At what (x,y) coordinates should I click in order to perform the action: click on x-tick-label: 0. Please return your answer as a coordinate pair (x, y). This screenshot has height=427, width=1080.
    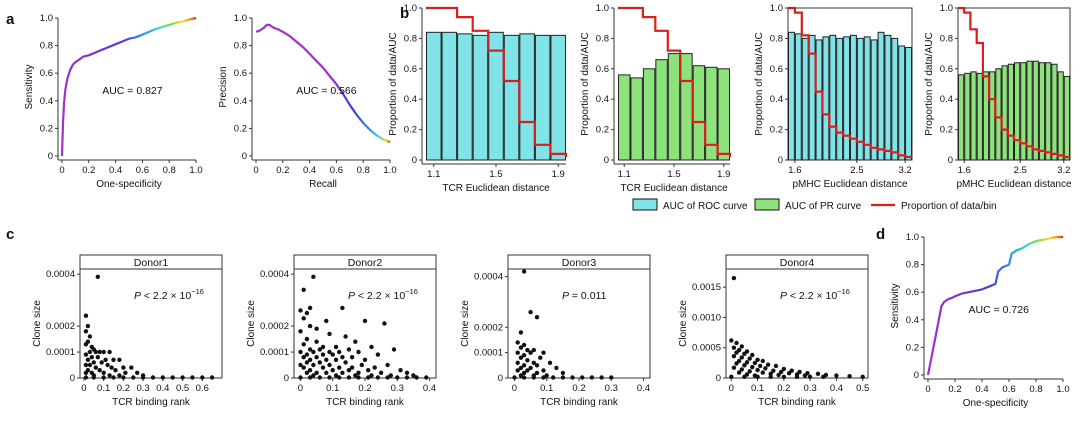
    Looking at the image, I should click on (731, 388).